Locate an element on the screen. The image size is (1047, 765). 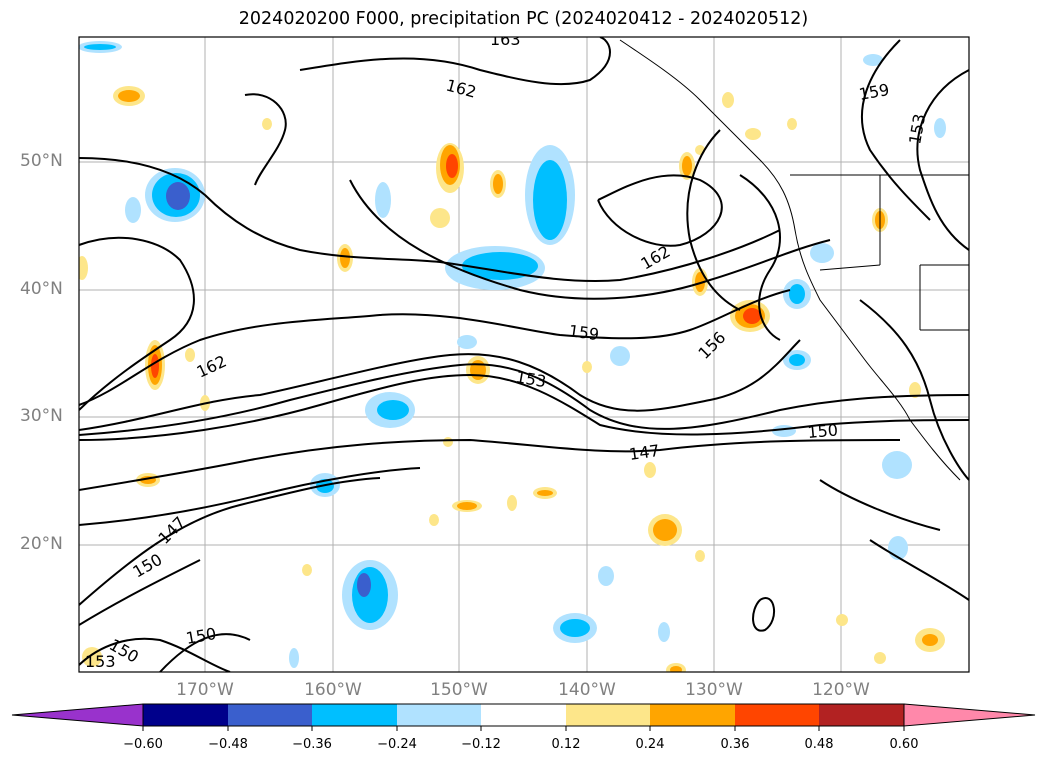
colorbar-tick: 0.24 is located at coordinates (650, 744).